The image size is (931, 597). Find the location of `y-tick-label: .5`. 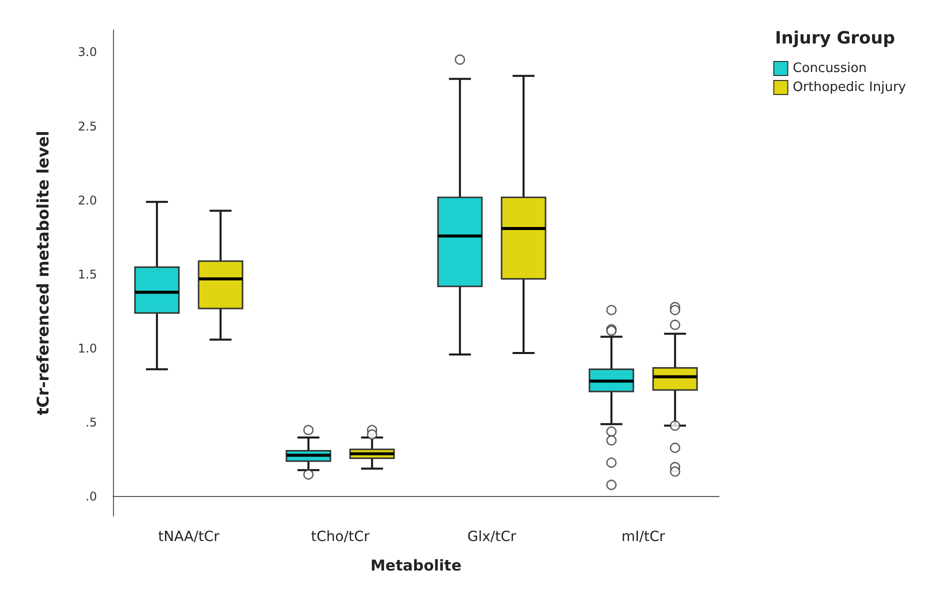

y-tick-label: .5 is located at coordinates (91, 423).